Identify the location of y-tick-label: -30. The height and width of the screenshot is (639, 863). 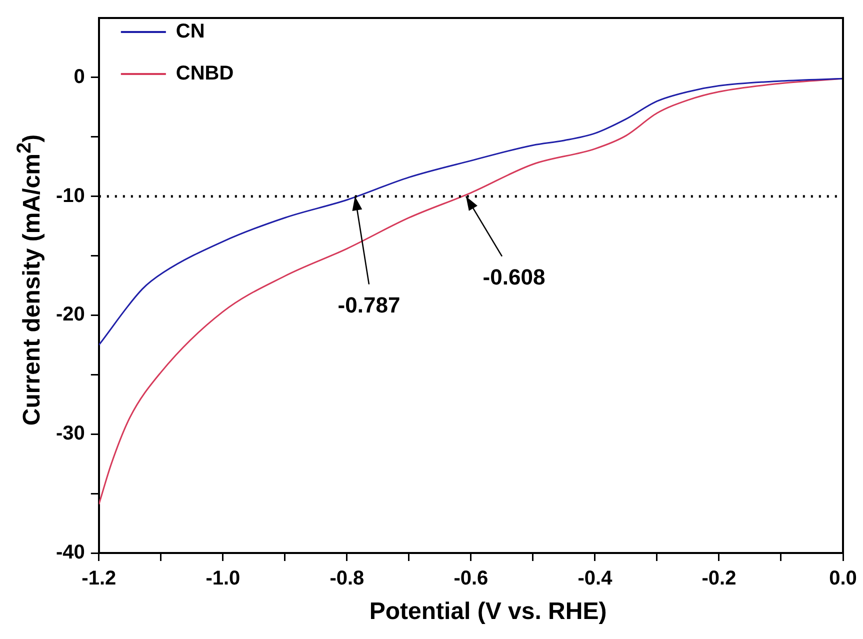
(70, 433).